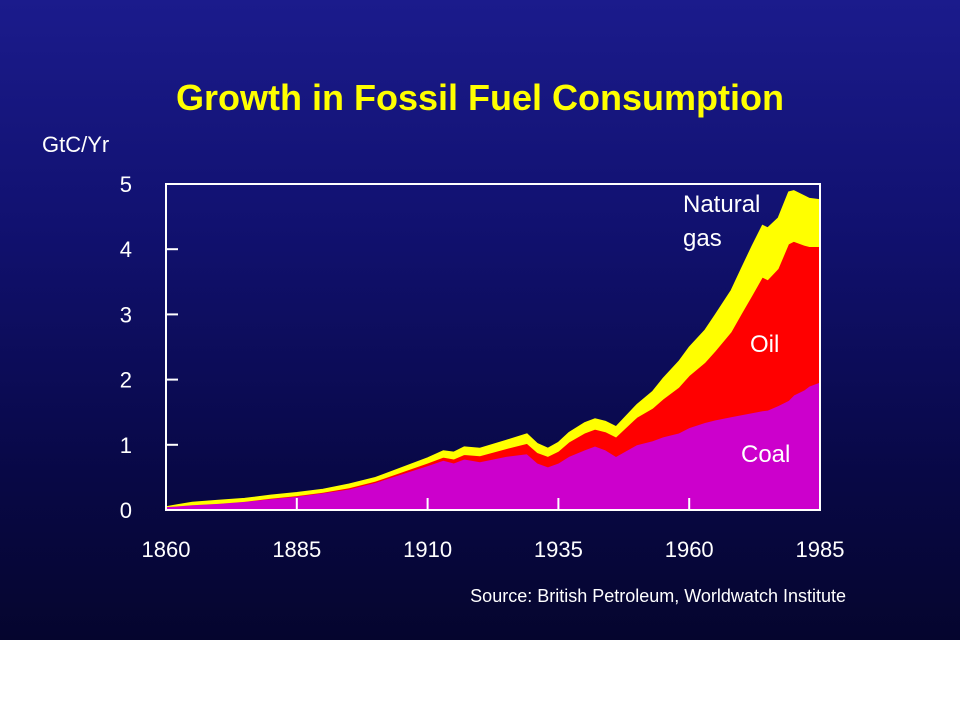  Describe the element at coordinates (764, 344) in the screenshot. I see `series-label-oil: Oil` at that location.